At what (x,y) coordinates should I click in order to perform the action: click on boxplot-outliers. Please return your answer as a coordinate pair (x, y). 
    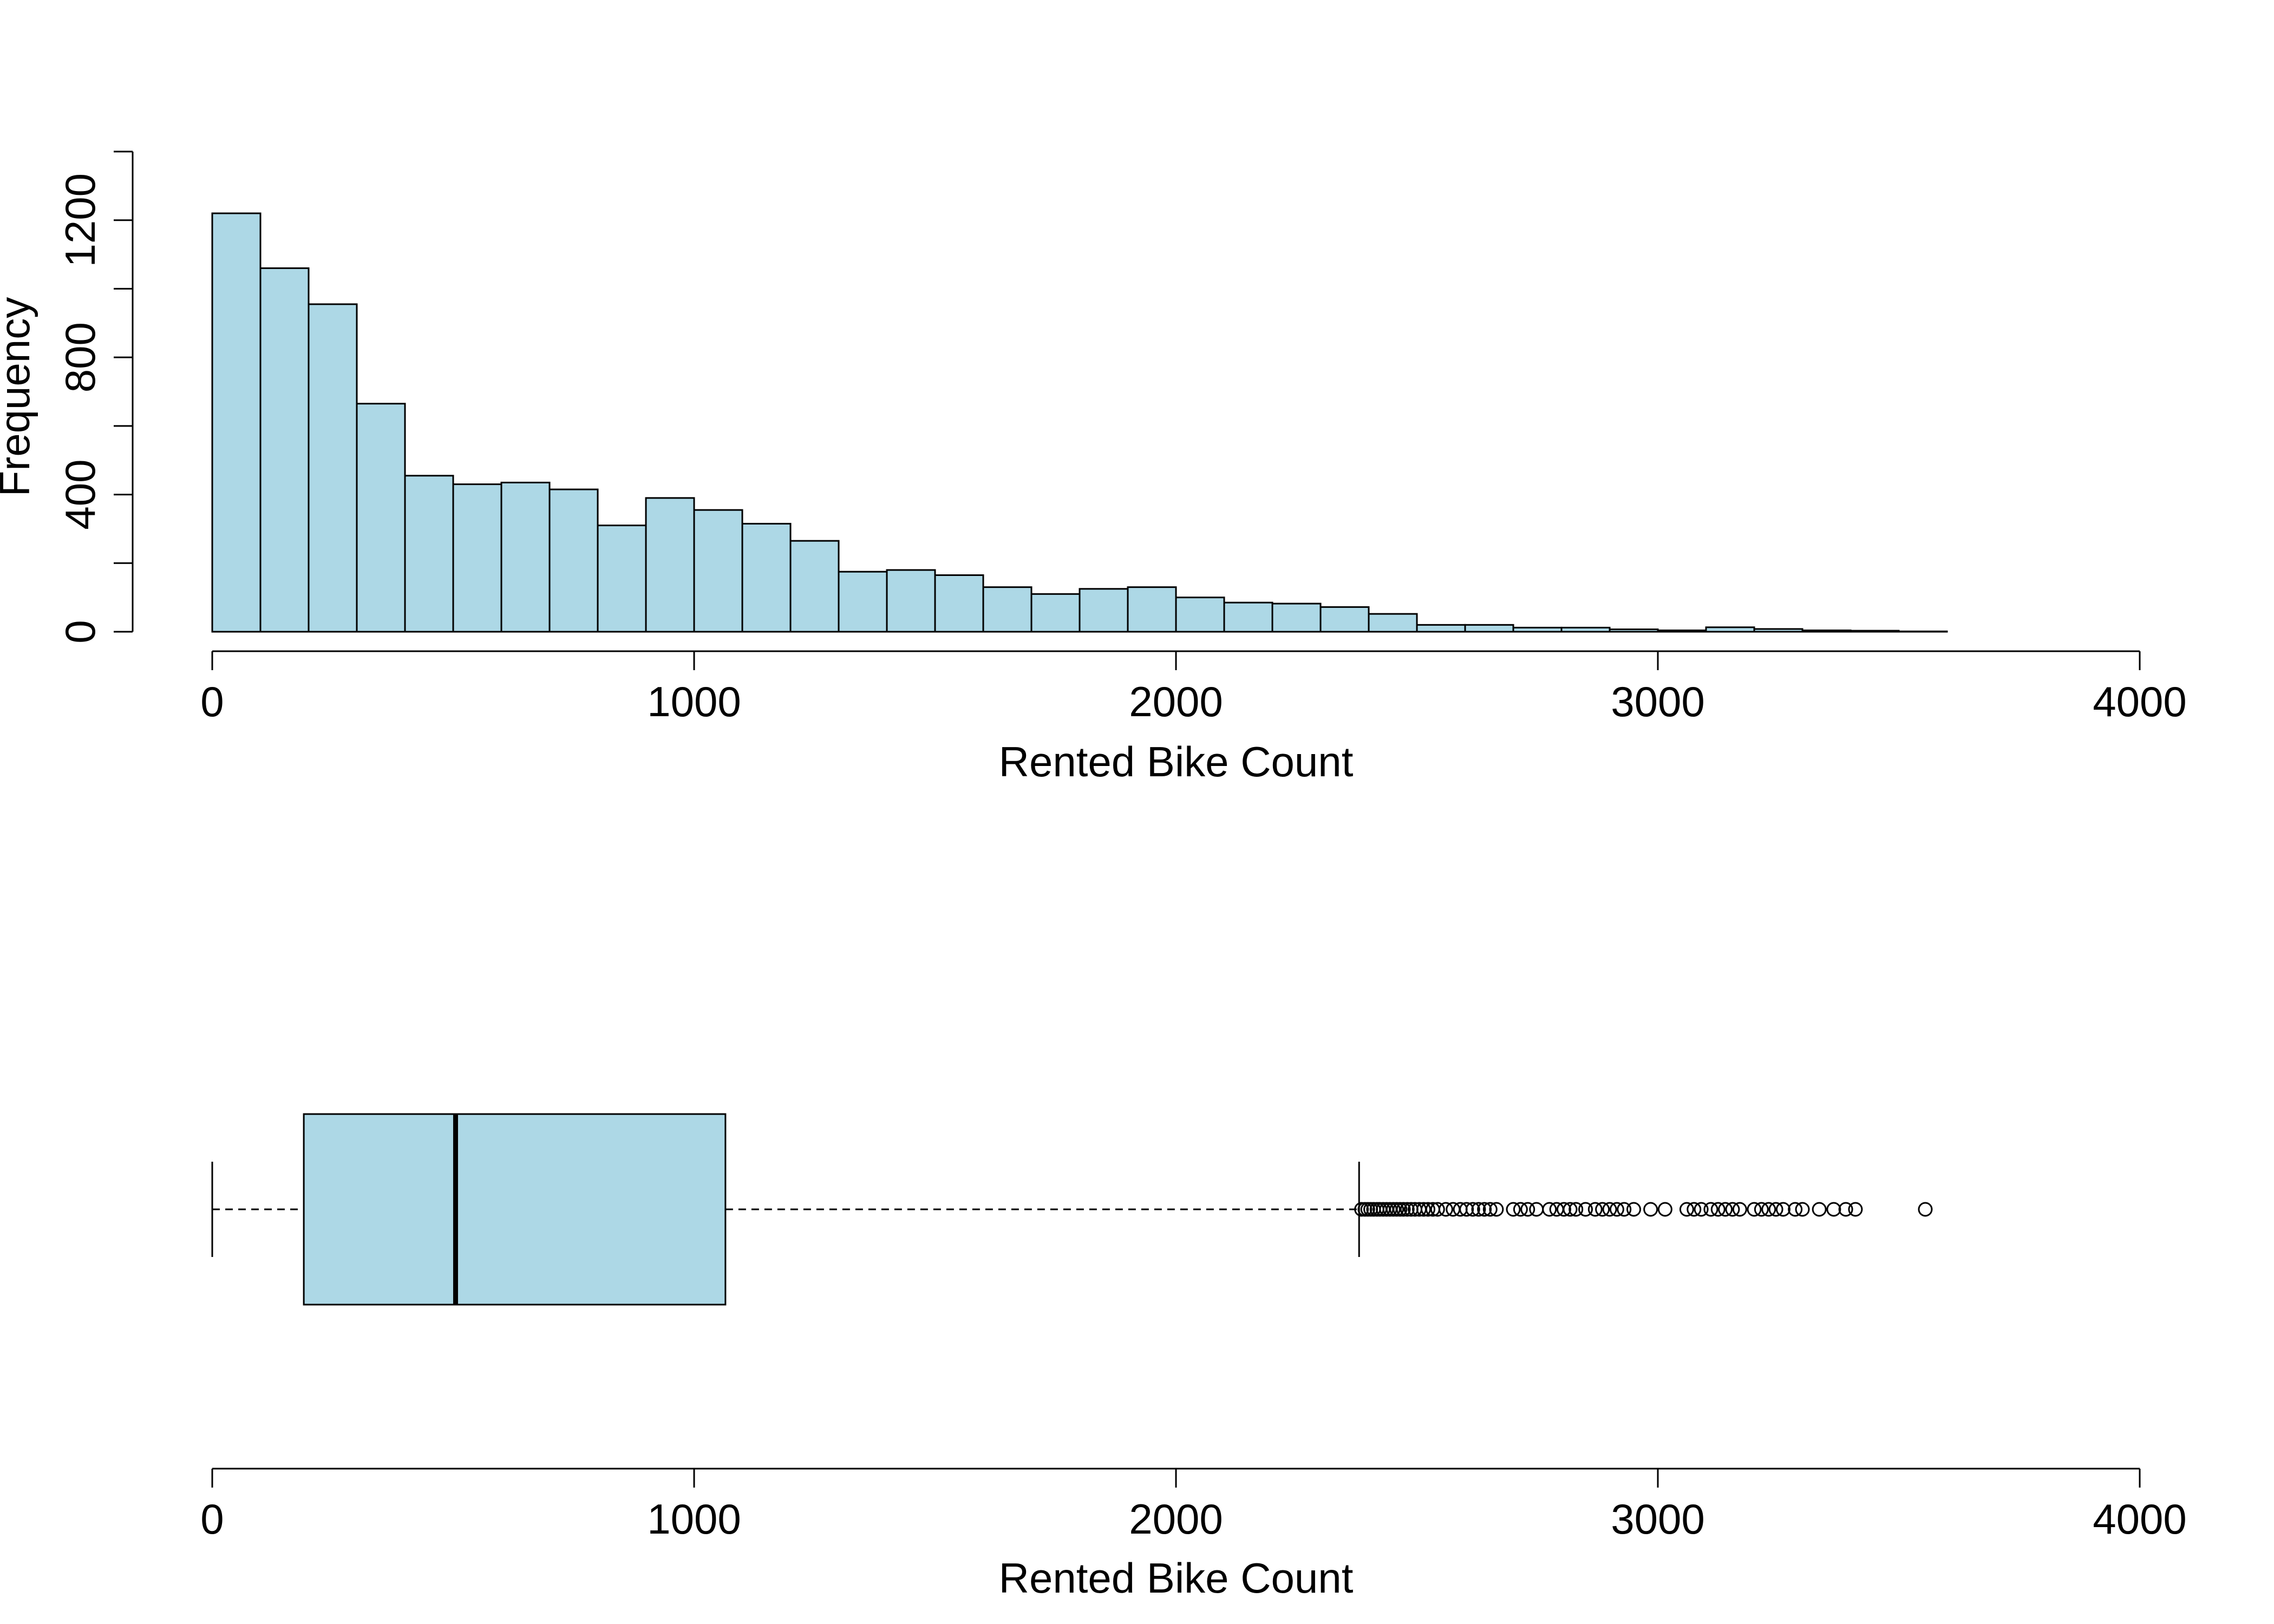
    Looking at the image, I should click on (1644, 1209).